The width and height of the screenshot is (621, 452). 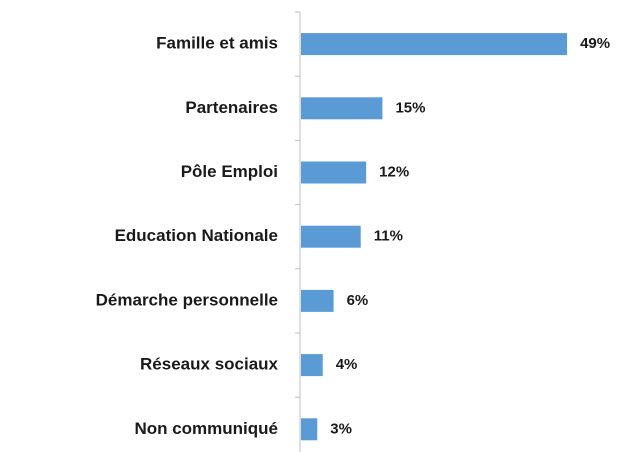 I want to click on value-label: 3%, so click(x=341, y=428).